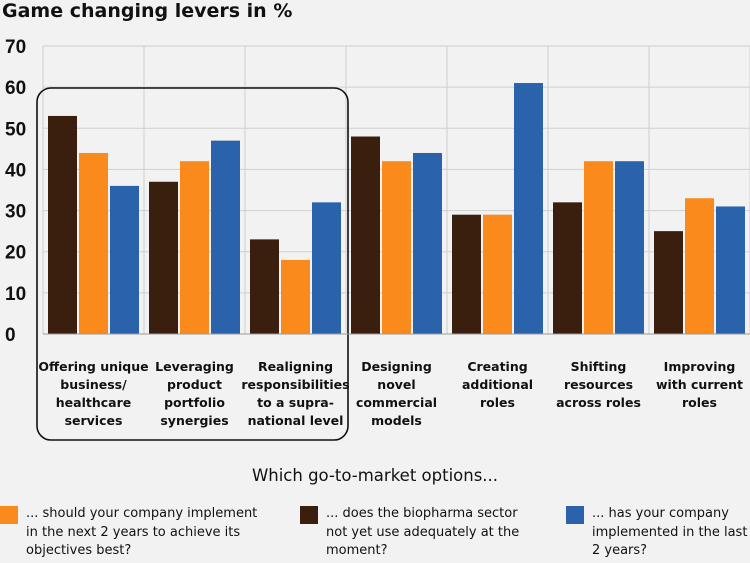 The width and height of the screenshot is (750, 563). I want to click on x-tick-label: national level, so click(296, 420).